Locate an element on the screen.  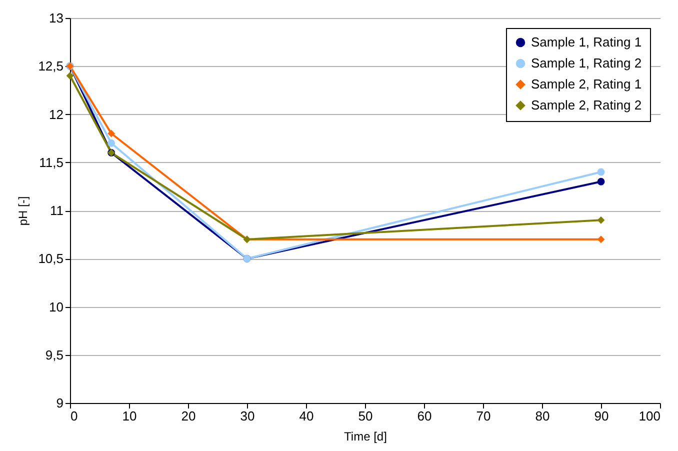
x-tick-label: 60 is located at coordinates (424, 416).